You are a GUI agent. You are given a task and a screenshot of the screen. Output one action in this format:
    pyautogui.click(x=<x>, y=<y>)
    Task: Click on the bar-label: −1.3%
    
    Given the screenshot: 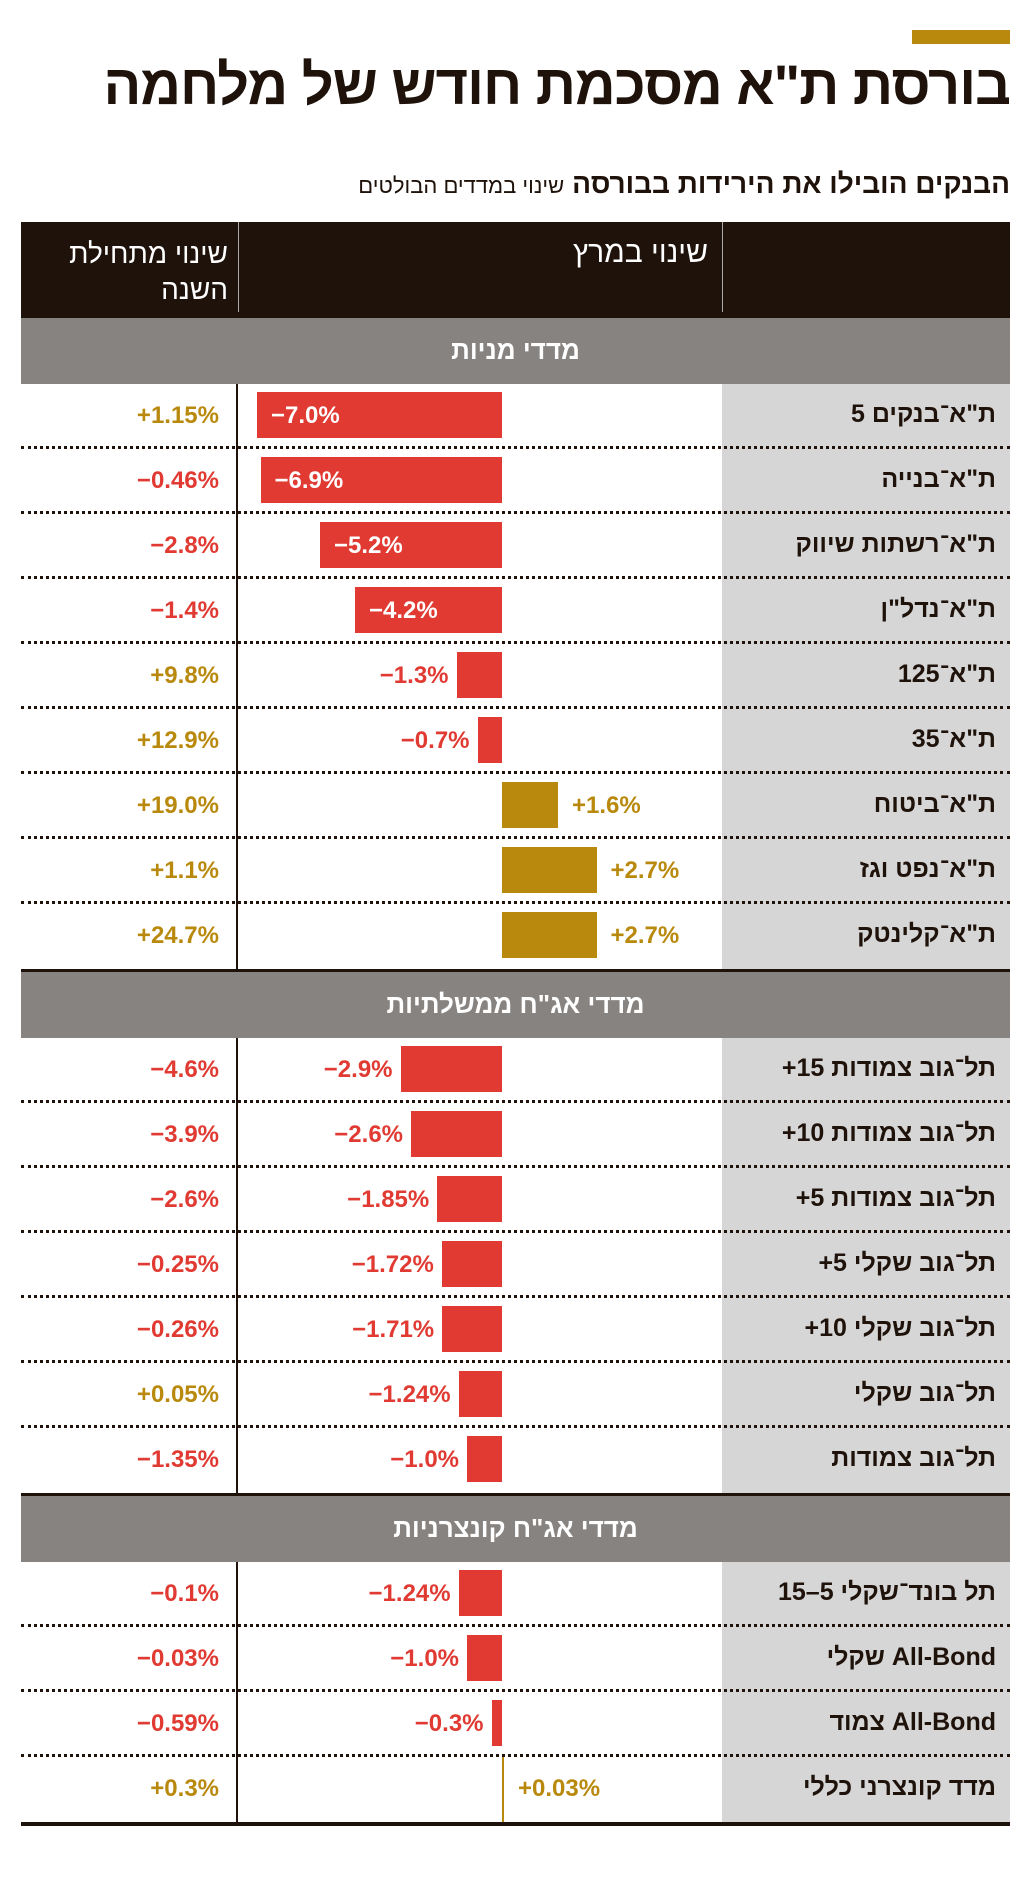 What is the action you would take?
    pyautogui.click(x=414, y=675)
    